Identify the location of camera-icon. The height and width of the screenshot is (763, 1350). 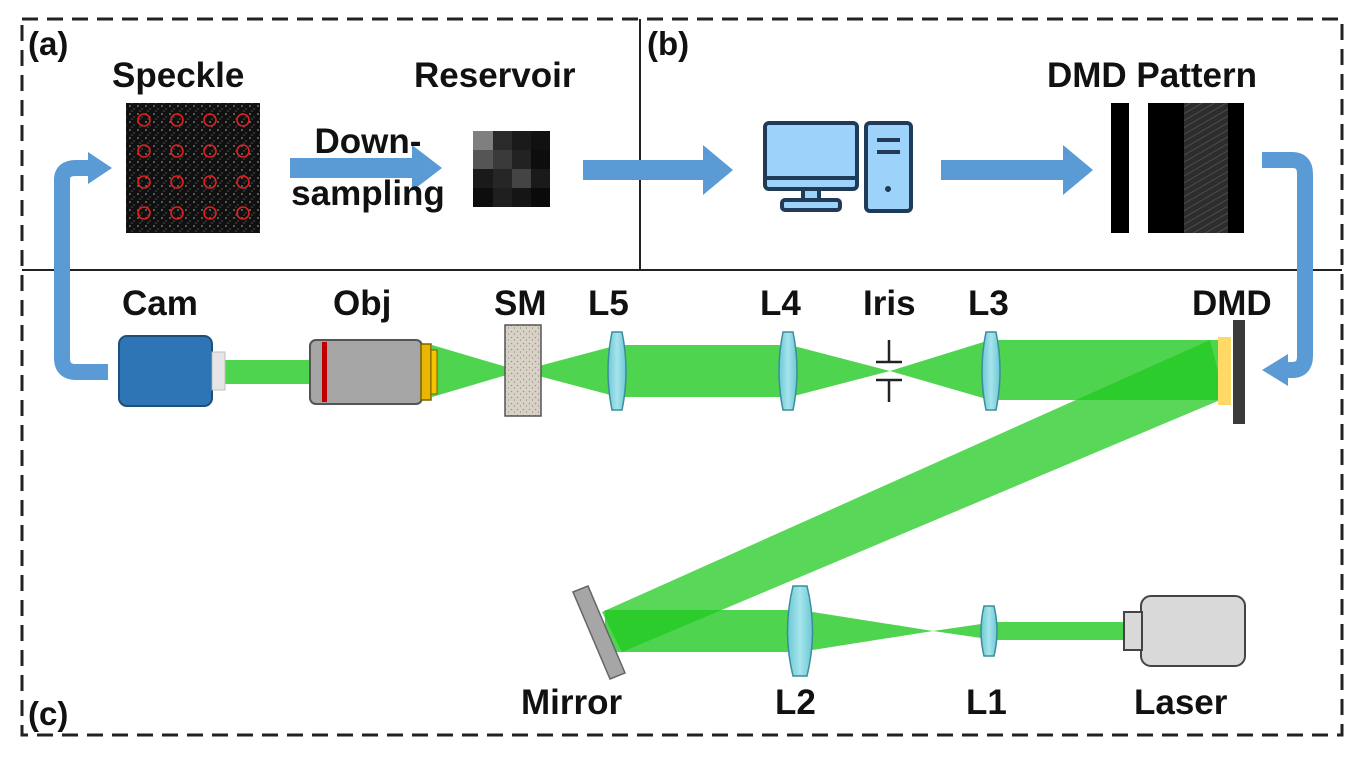
(172, 371).